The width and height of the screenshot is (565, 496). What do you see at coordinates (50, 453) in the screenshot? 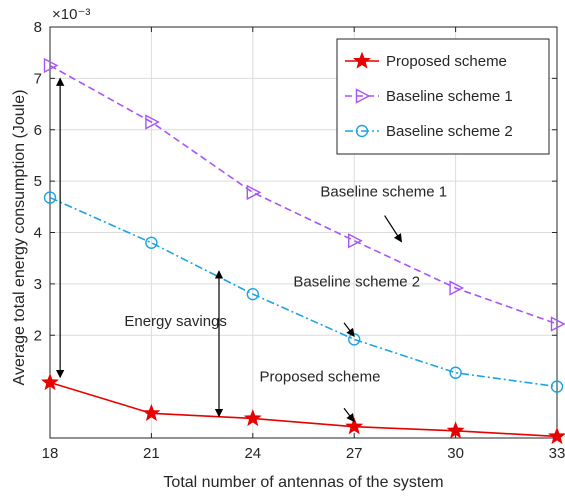
I see `x-tick-label: 18` at bounding box center [50, 453].